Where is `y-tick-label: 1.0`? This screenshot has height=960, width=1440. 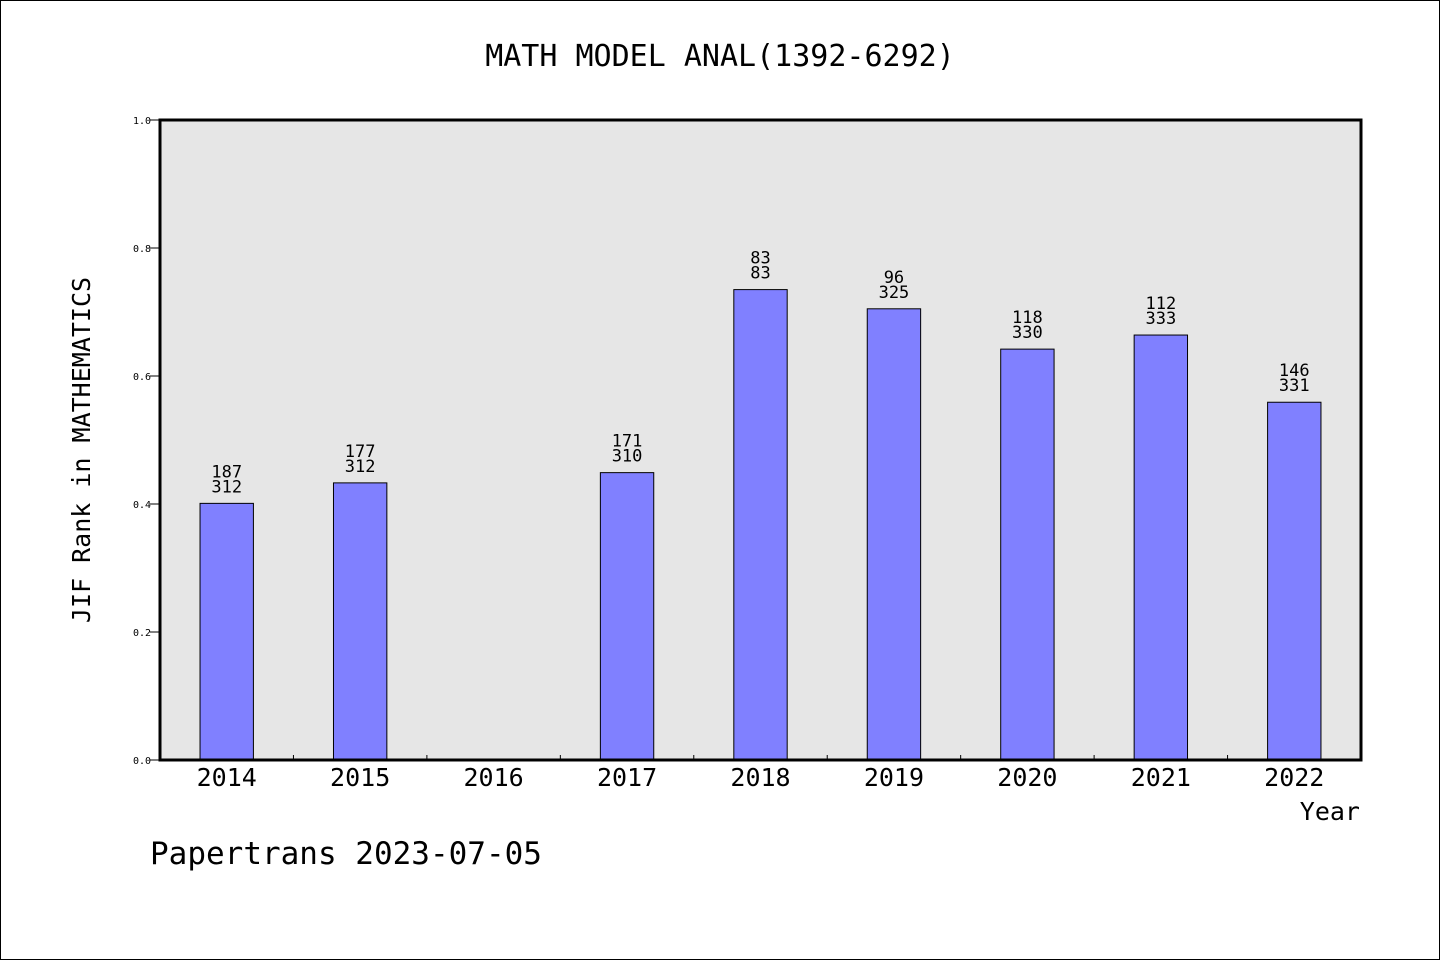
y-tick-label: 1.0 is located at coordinates (142, 121).